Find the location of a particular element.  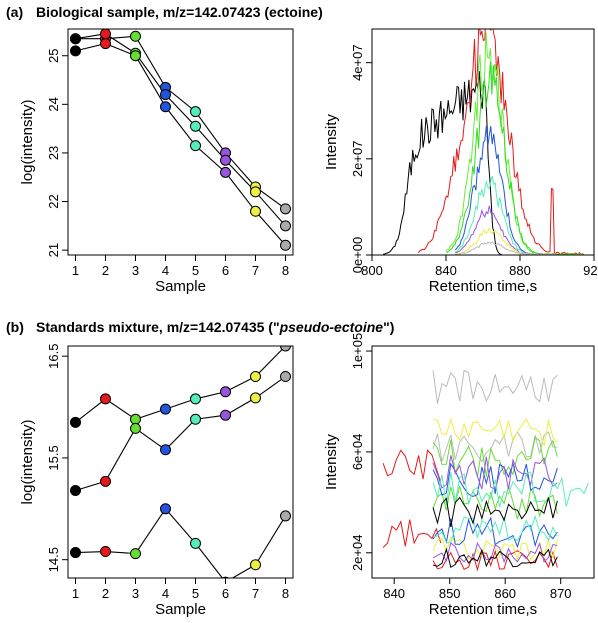

a-right-ytick-label-1: 2e+07 is located at coordinates (357, 159).